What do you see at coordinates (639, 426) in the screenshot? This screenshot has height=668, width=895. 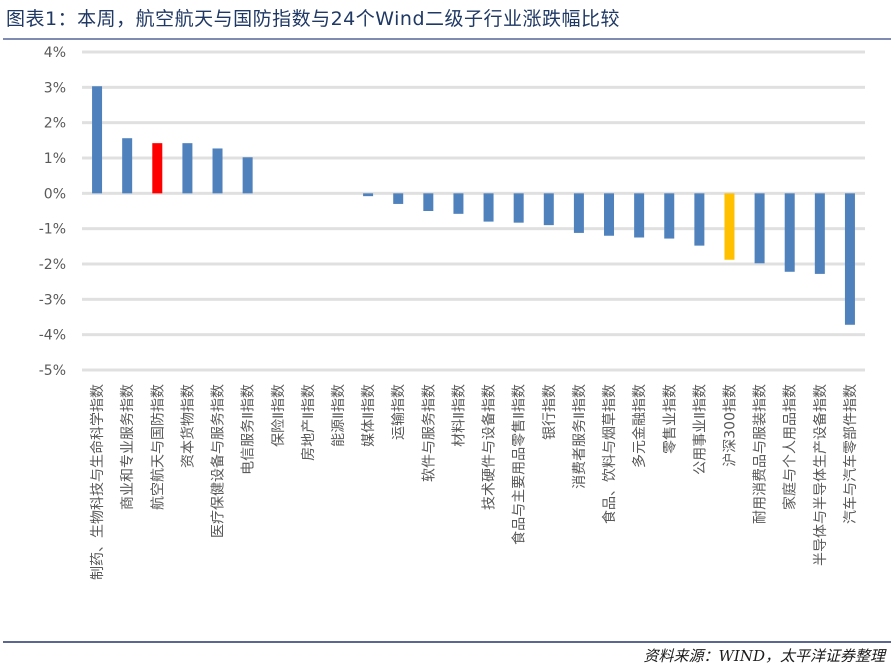 I see `x-tick-label: 多元金融指数` at bounding box center [639, 426].